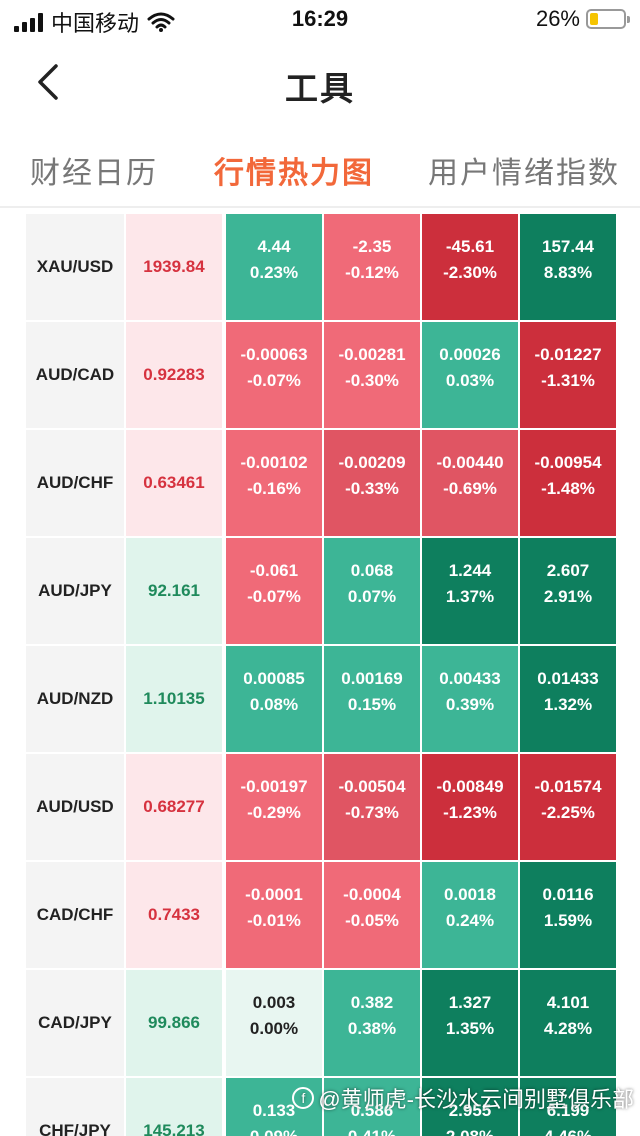 The height and width of the screenshot is (1136, 640). Describe the element at coordinates (174, 483) in the screenshot. I see `price-value: 0.63461` at that location.